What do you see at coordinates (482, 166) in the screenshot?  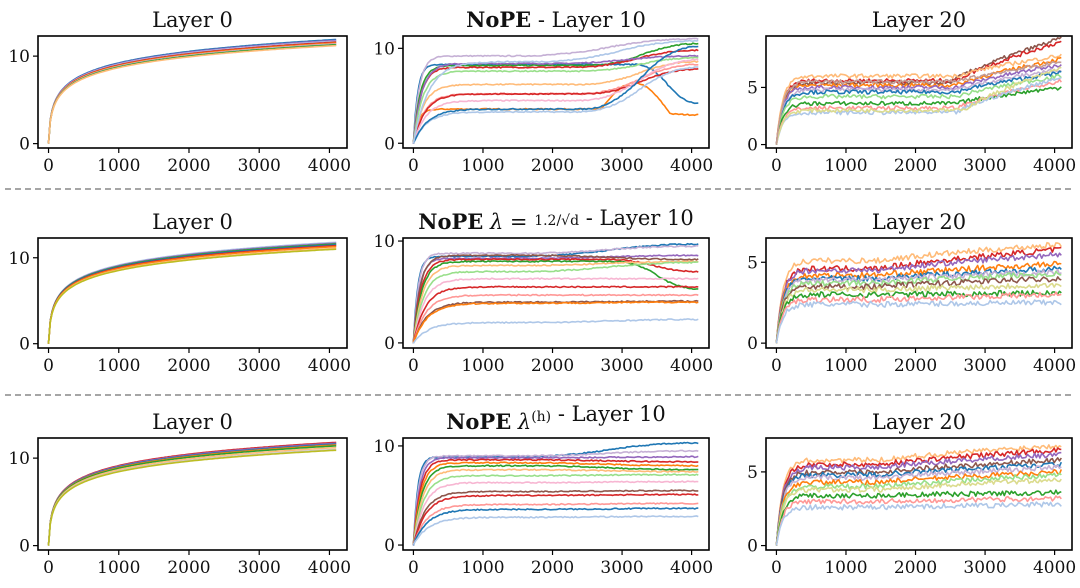 I see `panel-r0c1-xtick-label-1: 1000` at bounding box center [482, 166].